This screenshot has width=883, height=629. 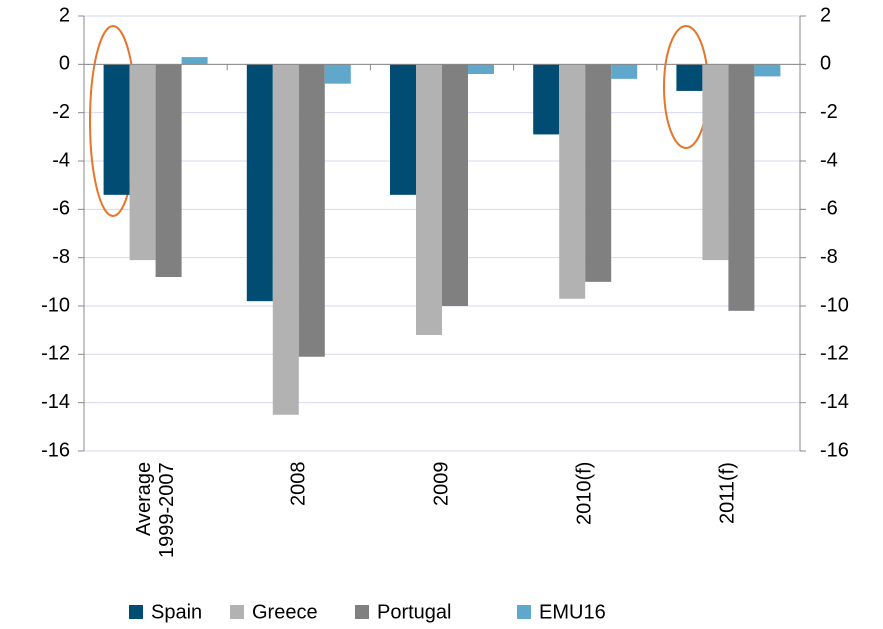 What do you see at coordinates (61, 209) in the screenshot?
I see `y-tick-label: -6` at bounding box center [61, 209].